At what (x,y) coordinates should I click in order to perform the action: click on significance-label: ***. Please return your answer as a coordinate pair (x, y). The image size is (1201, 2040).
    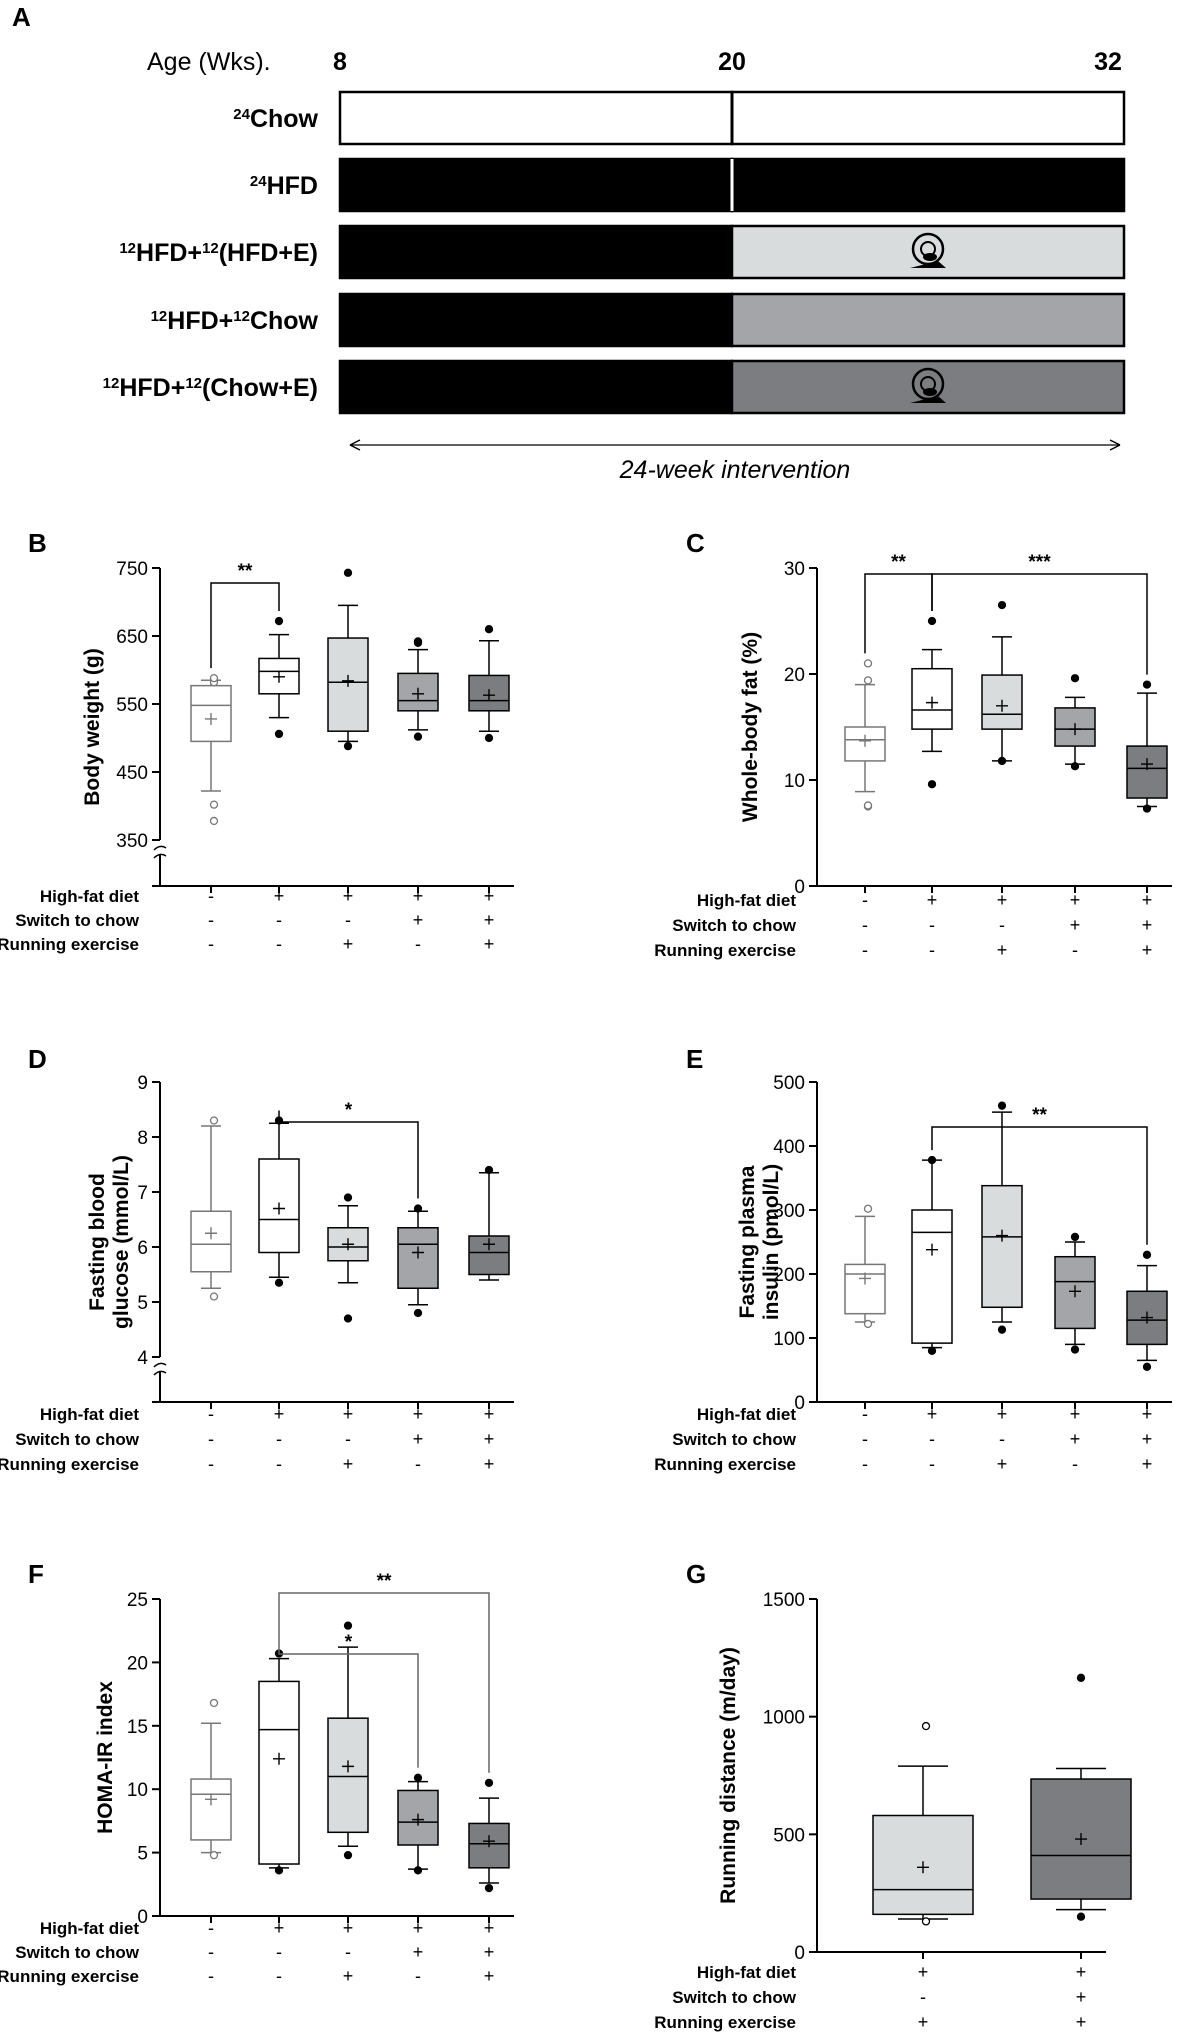
    Looking at the image, I should click on (1039, 562).